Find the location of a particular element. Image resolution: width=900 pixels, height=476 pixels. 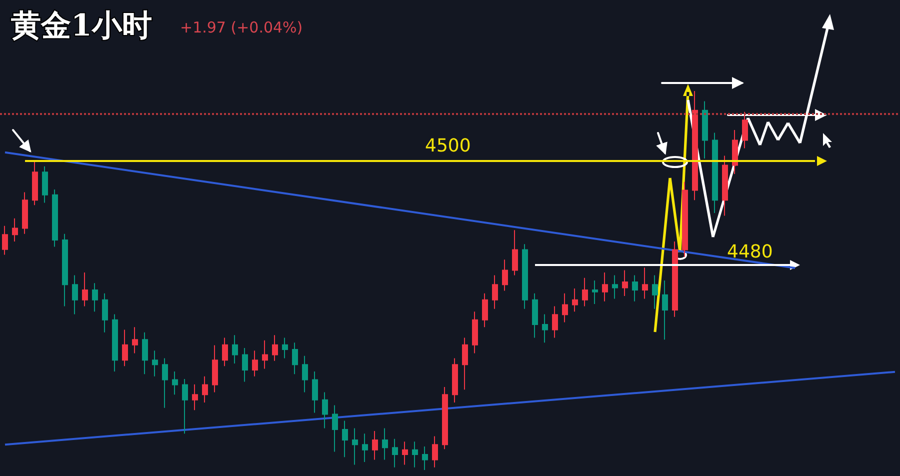

text: +1.97 (+0.04%) is located at coordinates (241, 27).